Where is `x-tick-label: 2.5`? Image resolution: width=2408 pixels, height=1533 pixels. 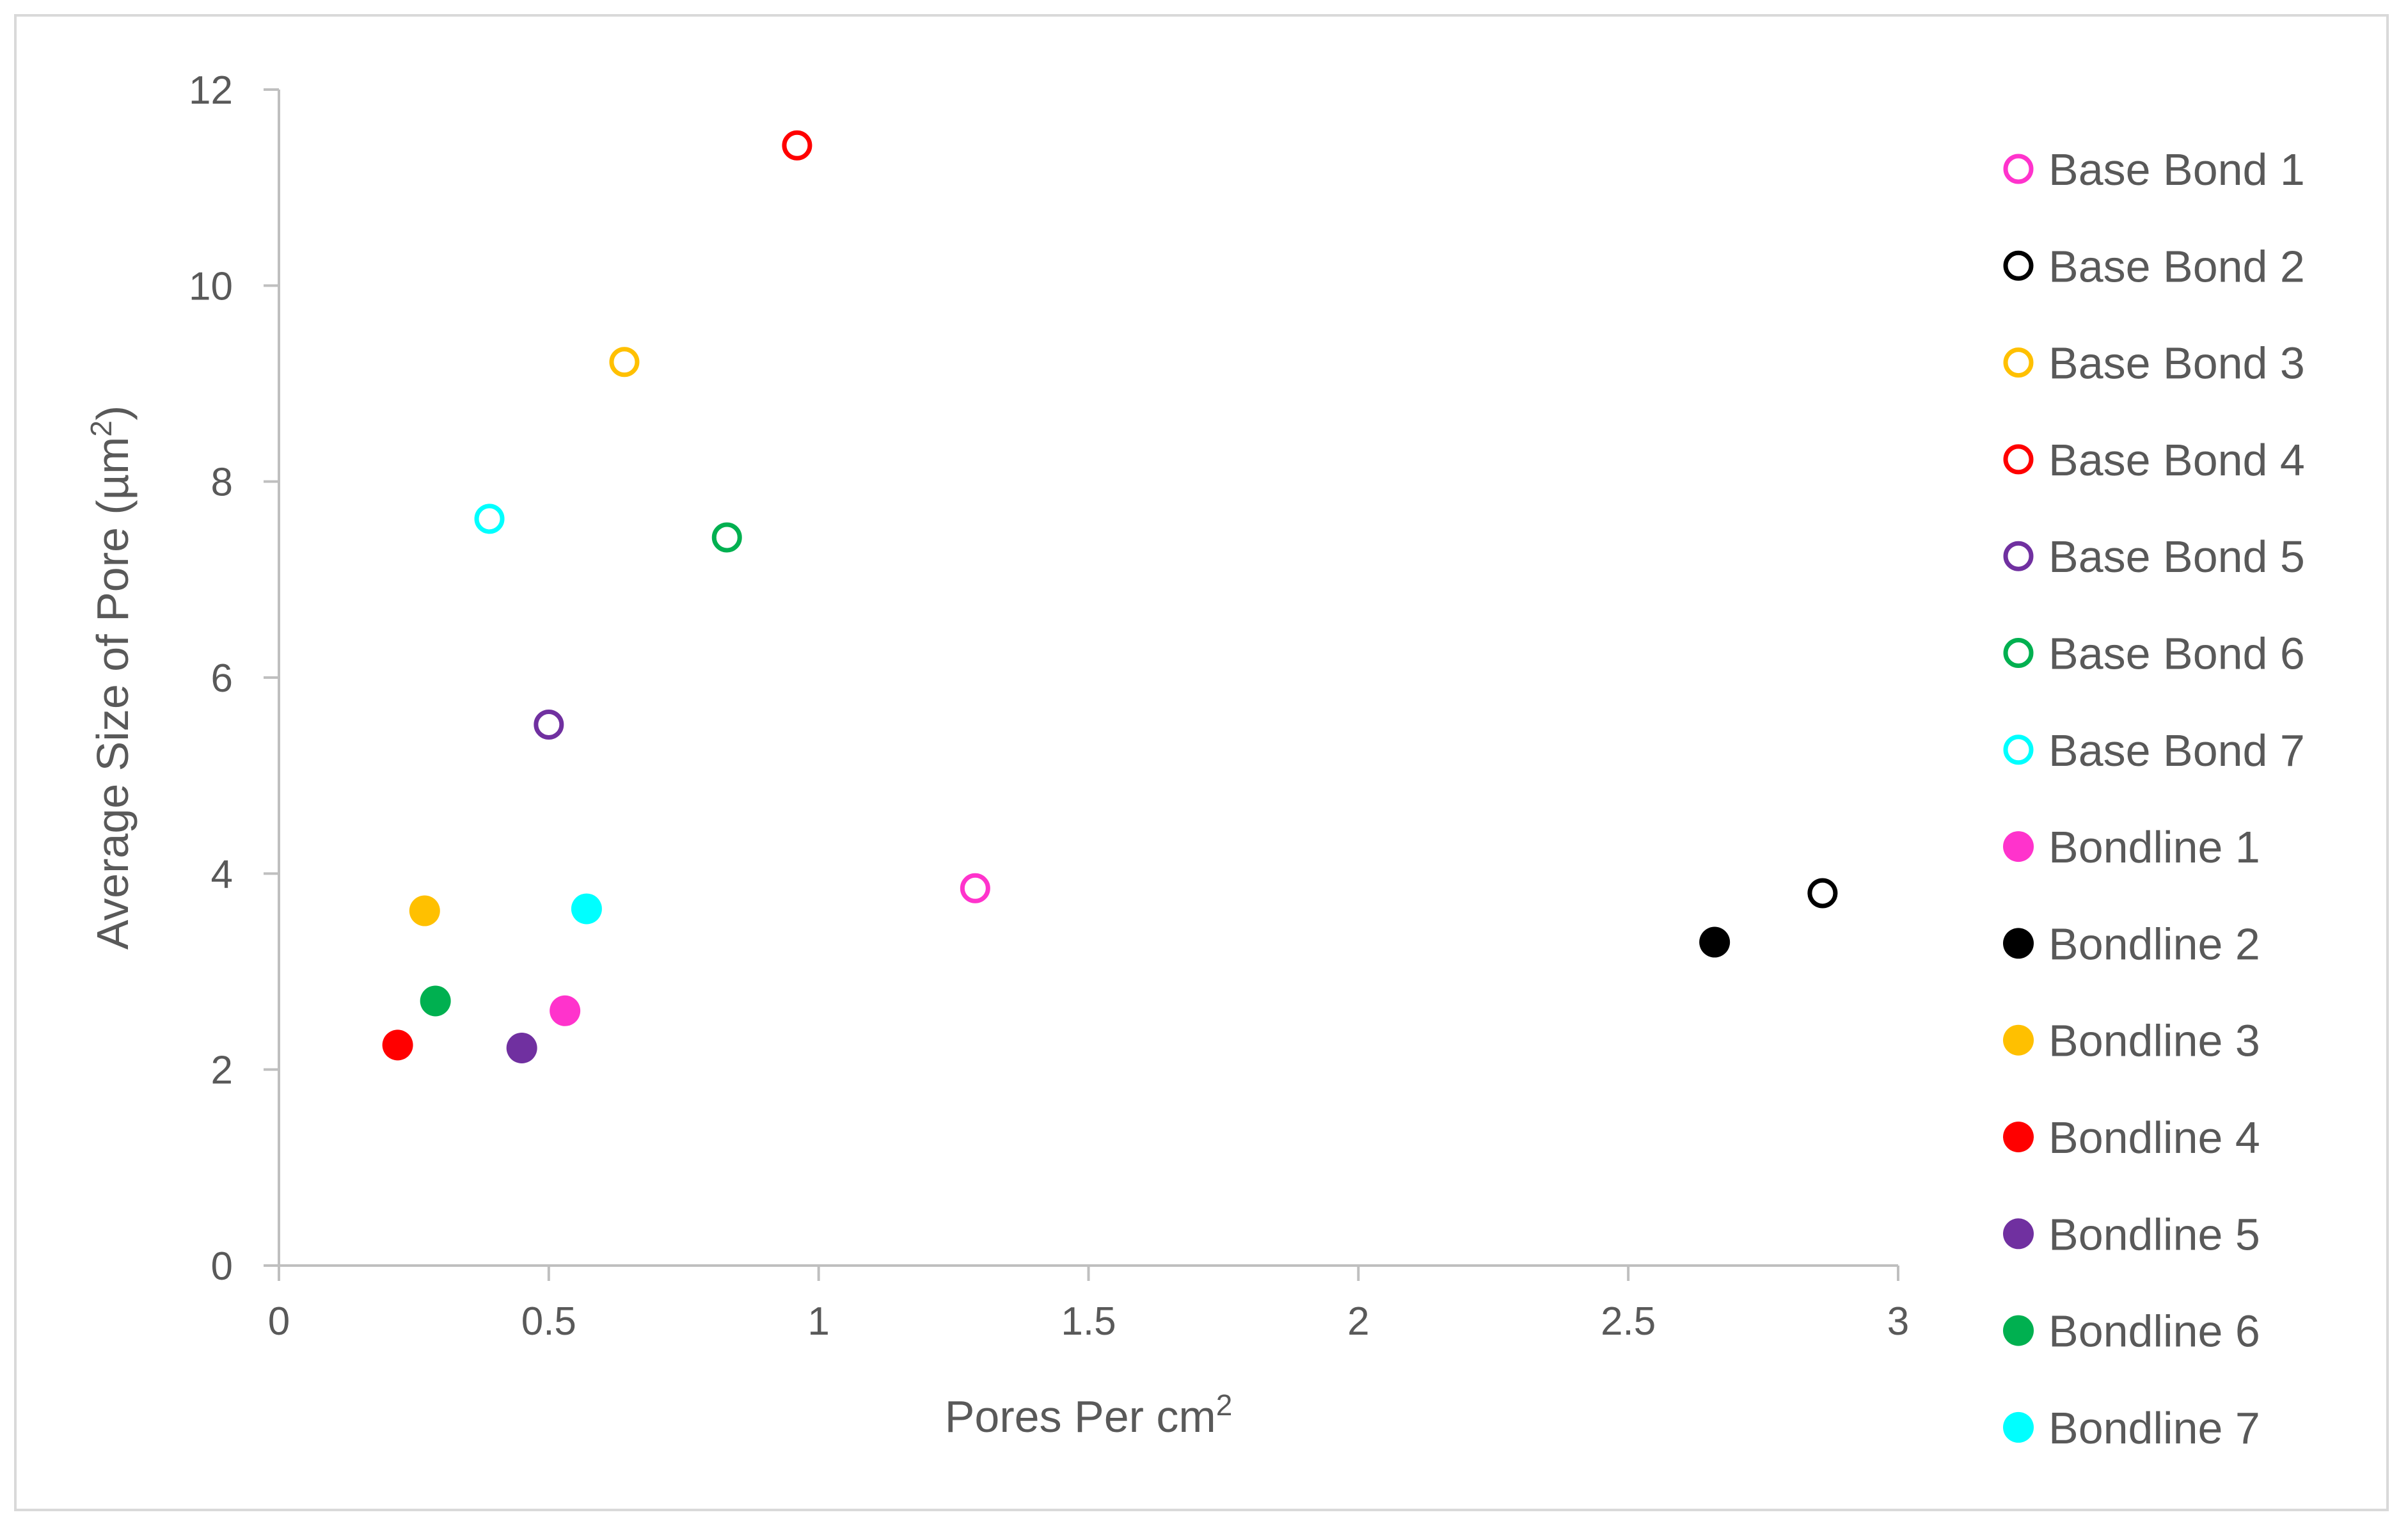 x-tick-label: 2.5 is located at coordinates (1628, 1321).